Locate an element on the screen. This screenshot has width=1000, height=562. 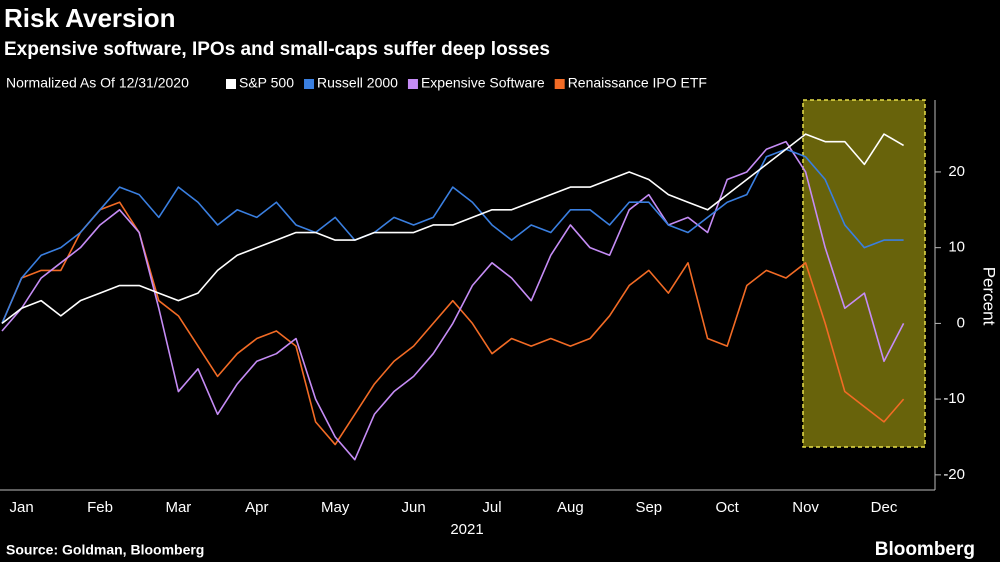
y-tick-label: -10 is located at coordinates (954, 398).